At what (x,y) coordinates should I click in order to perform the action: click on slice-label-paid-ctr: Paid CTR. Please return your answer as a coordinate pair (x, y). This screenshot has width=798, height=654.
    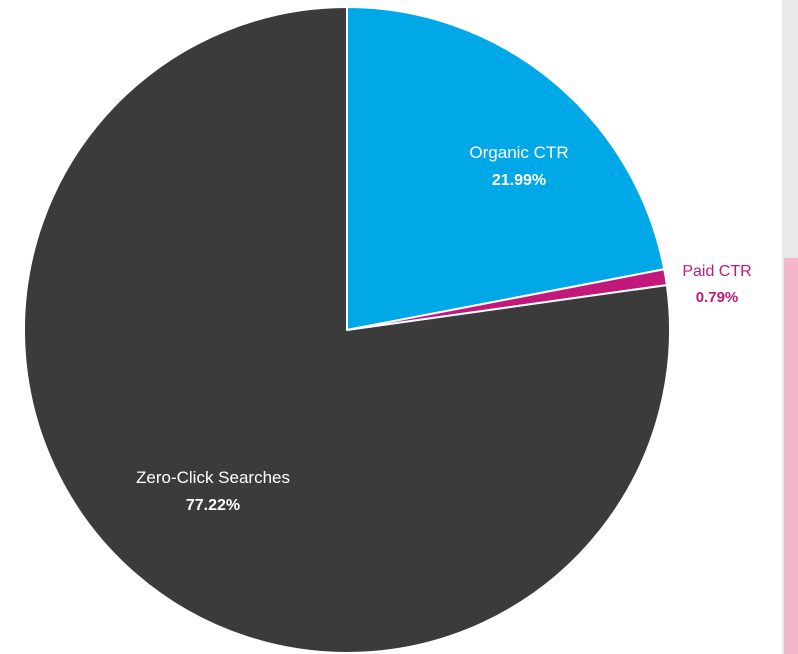
    Looking at the image, I should click on (716, 271).